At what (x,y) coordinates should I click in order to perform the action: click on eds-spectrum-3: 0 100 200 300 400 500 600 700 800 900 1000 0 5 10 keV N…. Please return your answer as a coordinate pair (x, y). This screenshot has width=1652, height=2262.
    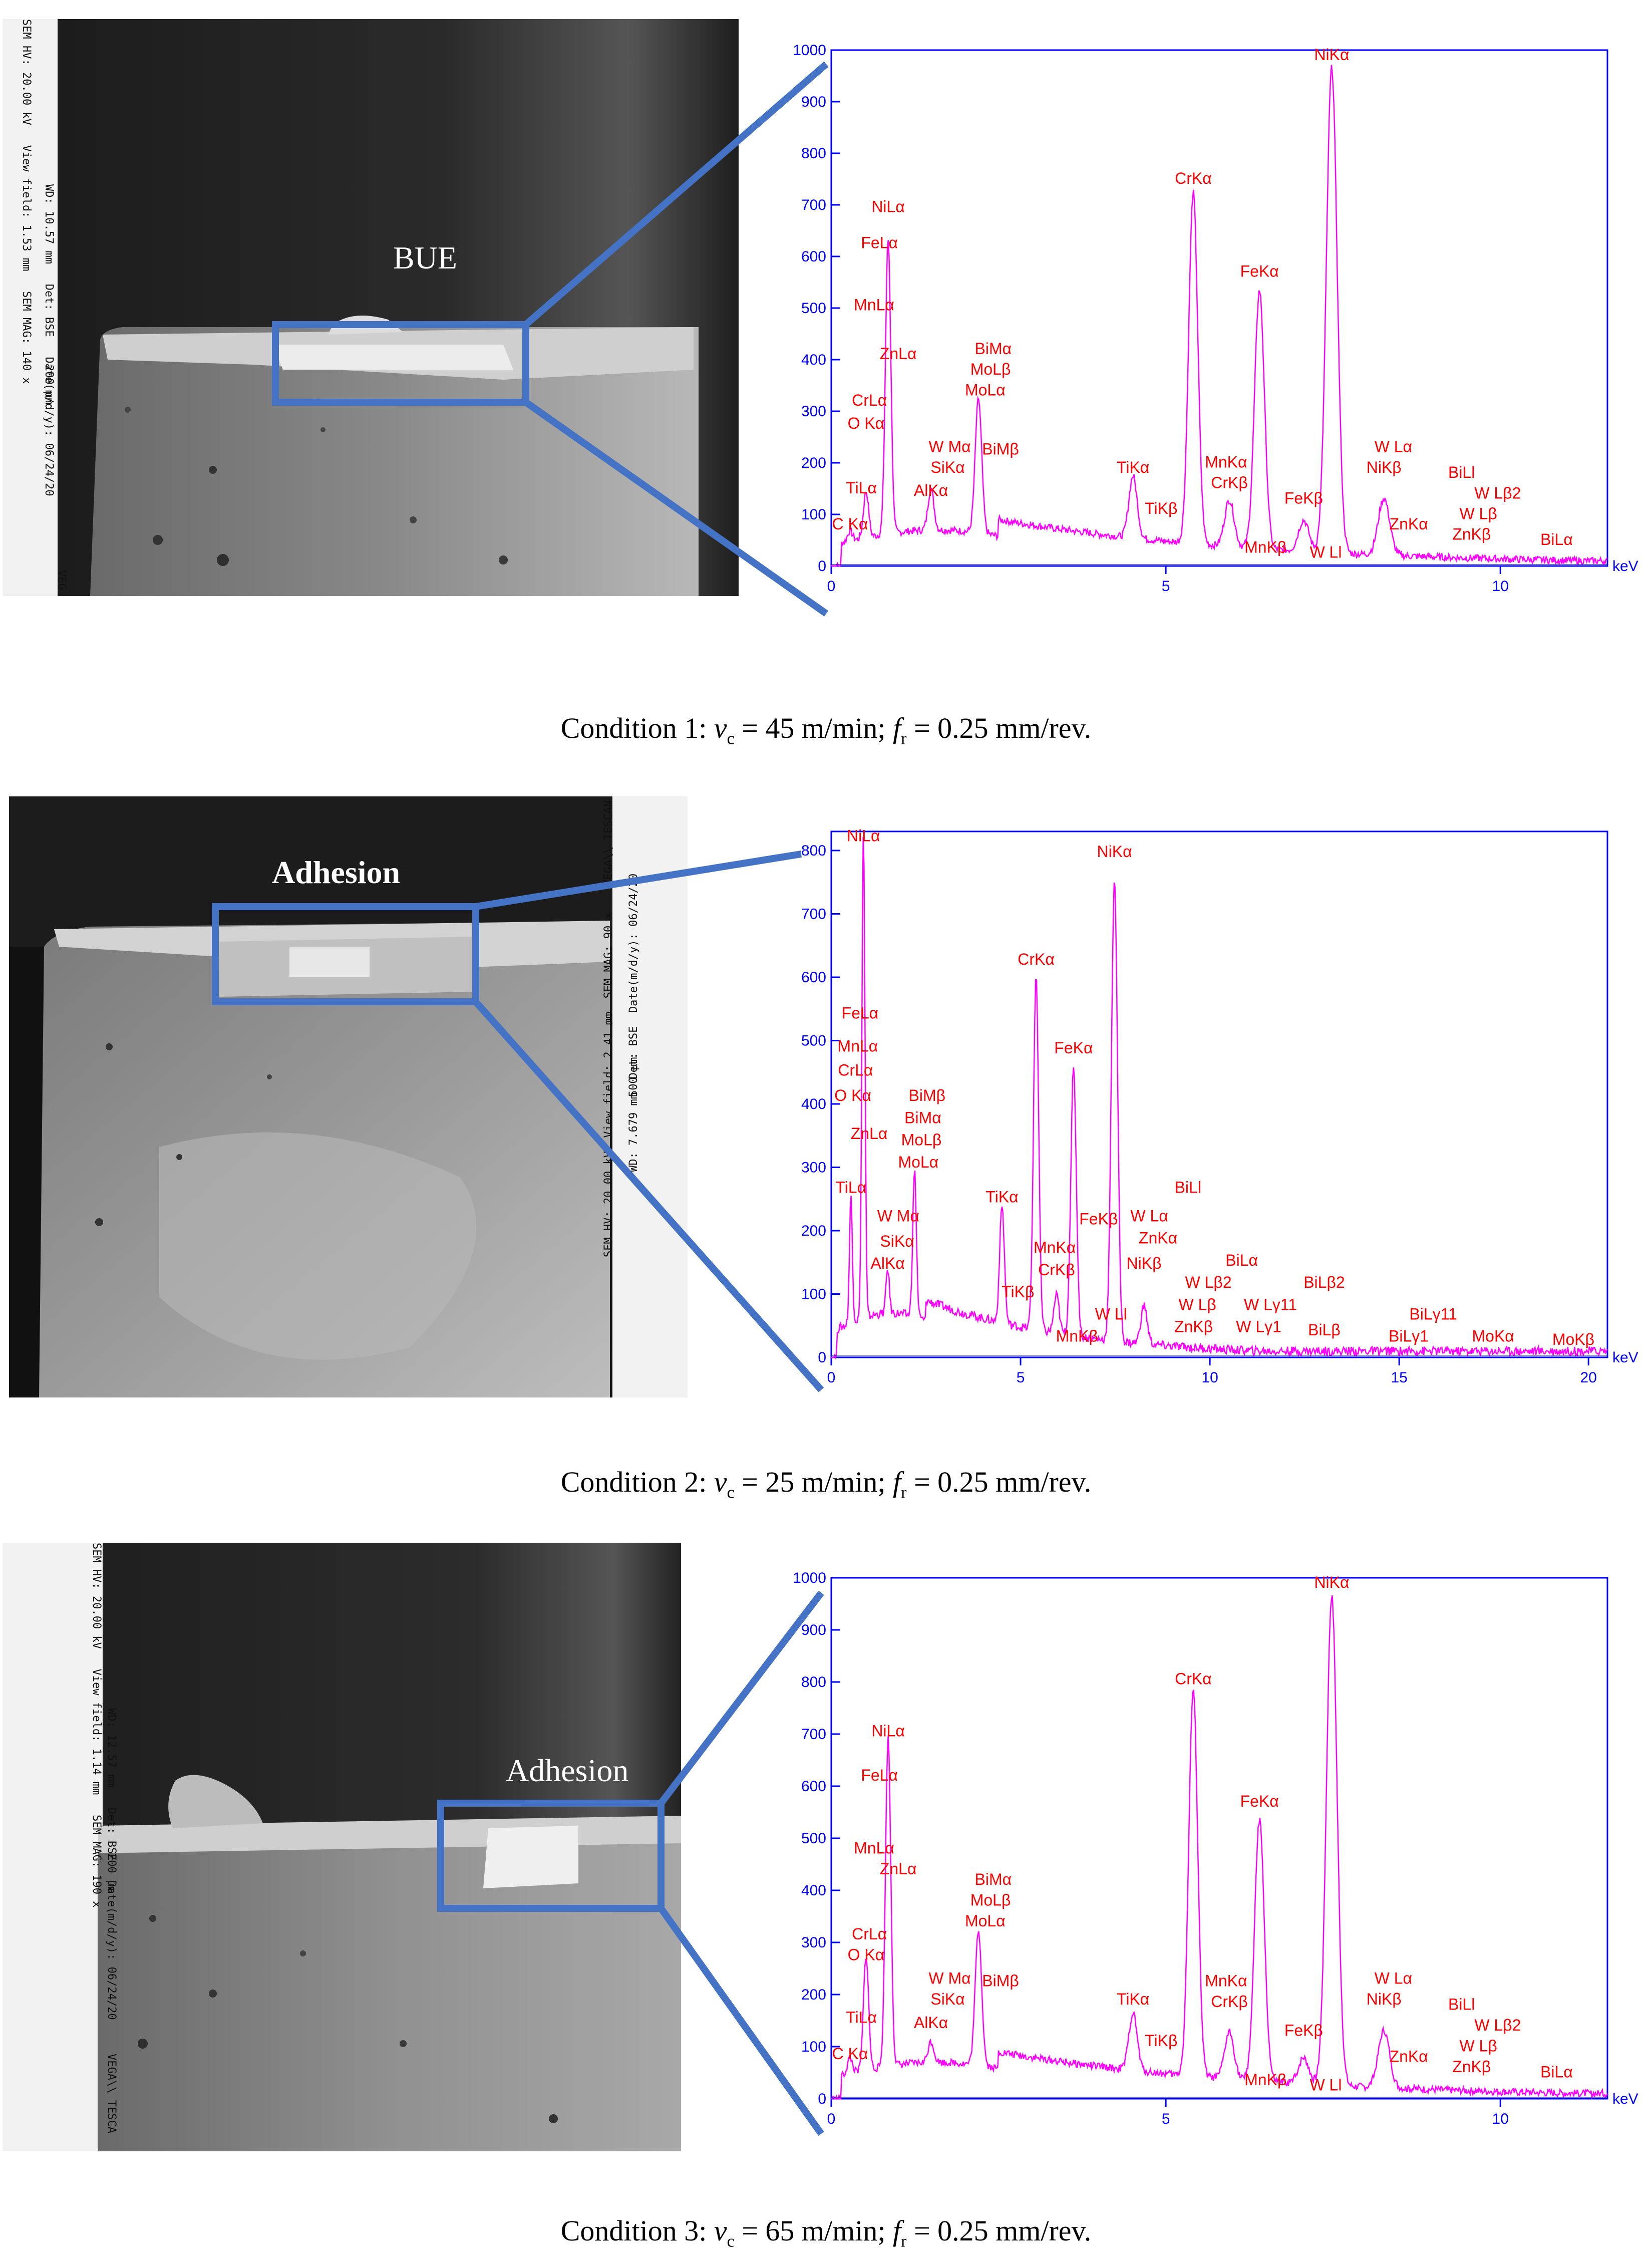
    Looking at the image, I should click on (1201, 1851).